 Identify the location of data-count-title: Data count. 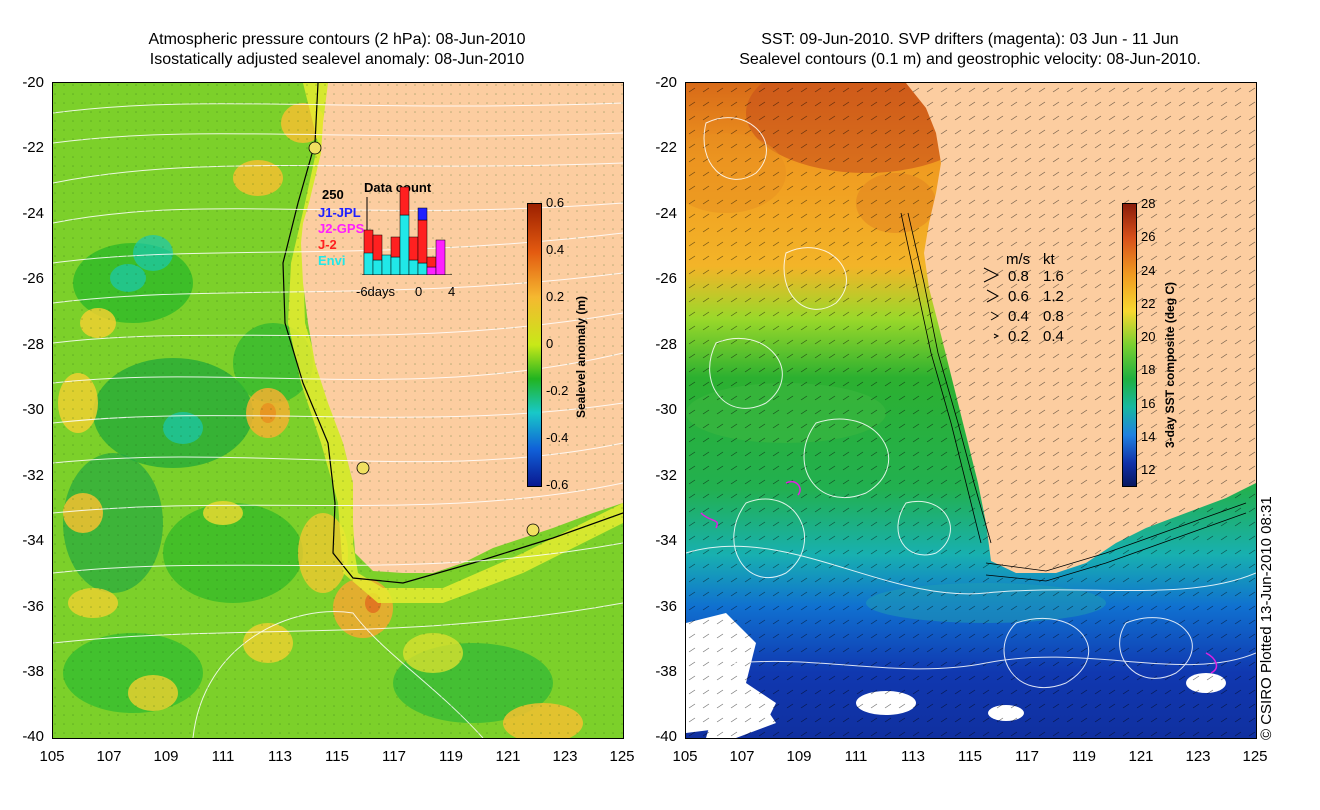
(398, 187).